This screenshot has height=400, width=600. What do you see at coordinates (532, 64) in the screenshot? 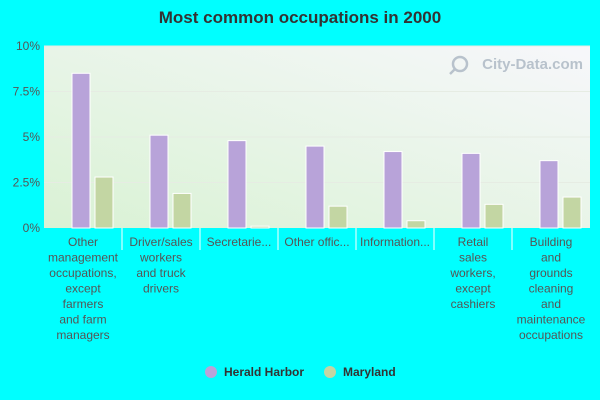
I see `watermark: City-Data.com` at bounding box center [532, 64].